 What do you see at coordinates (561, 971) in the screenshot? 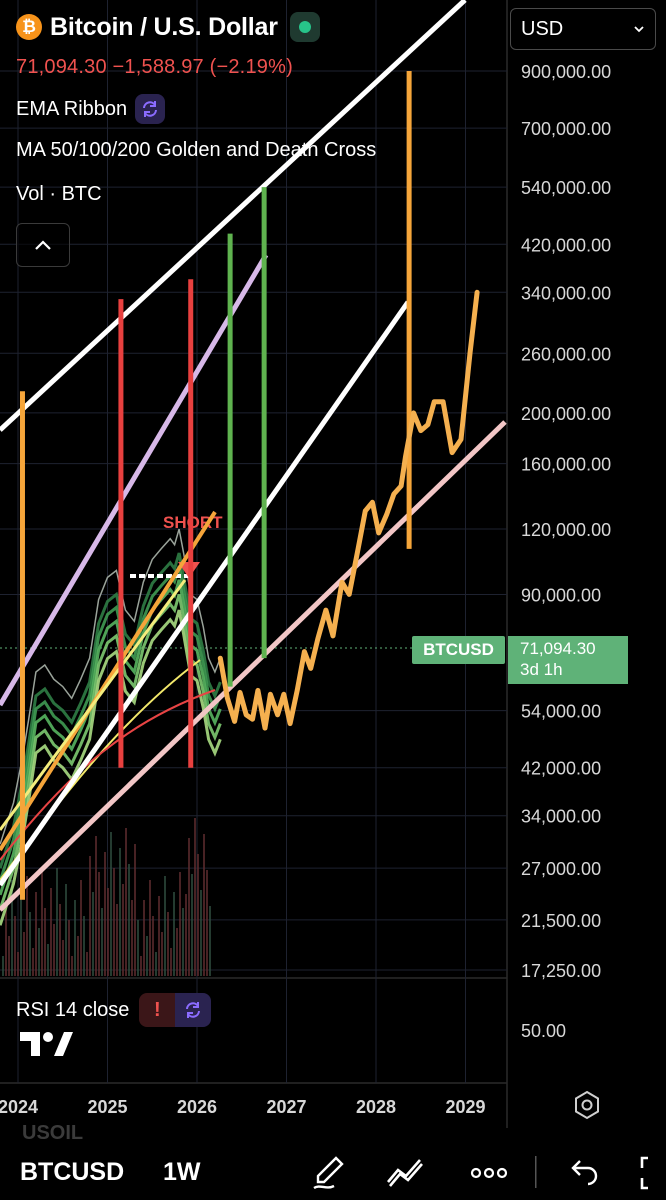
I see `price-tick-label: 17,250.00` at bounding box center [561, 971].